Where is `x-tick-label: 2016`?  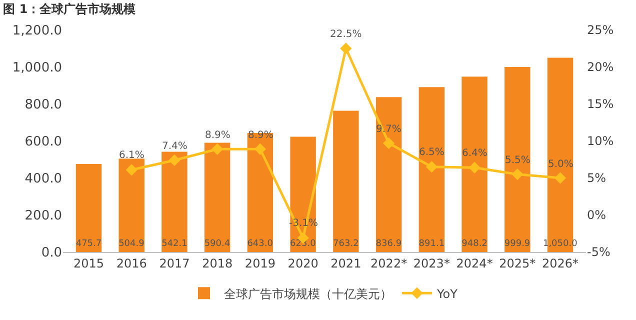
x-tick-label: 2016 is located at coordinates (131, 263).